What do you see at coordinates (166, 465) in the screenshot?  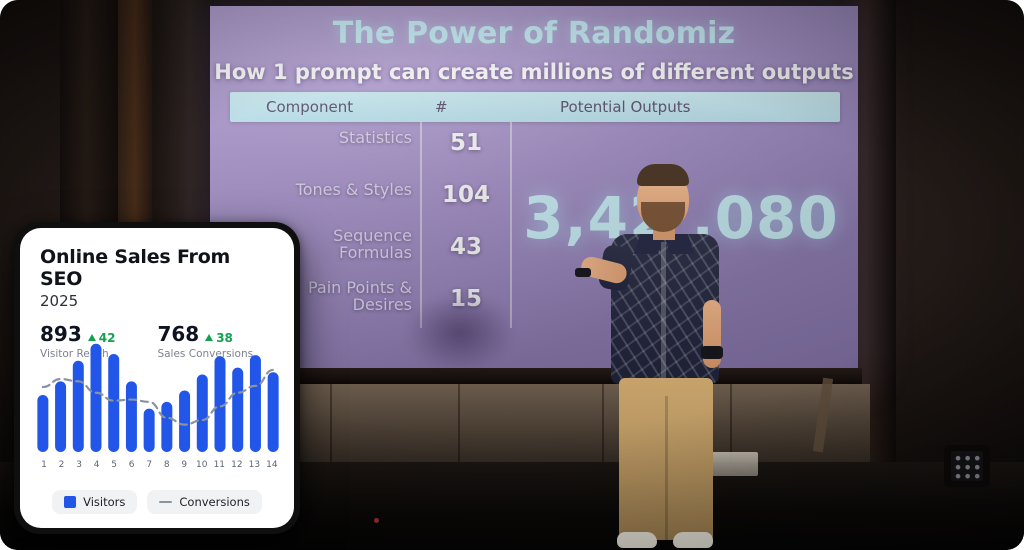 I see `x-tick-label: 8` at bounding box center [166, 465].